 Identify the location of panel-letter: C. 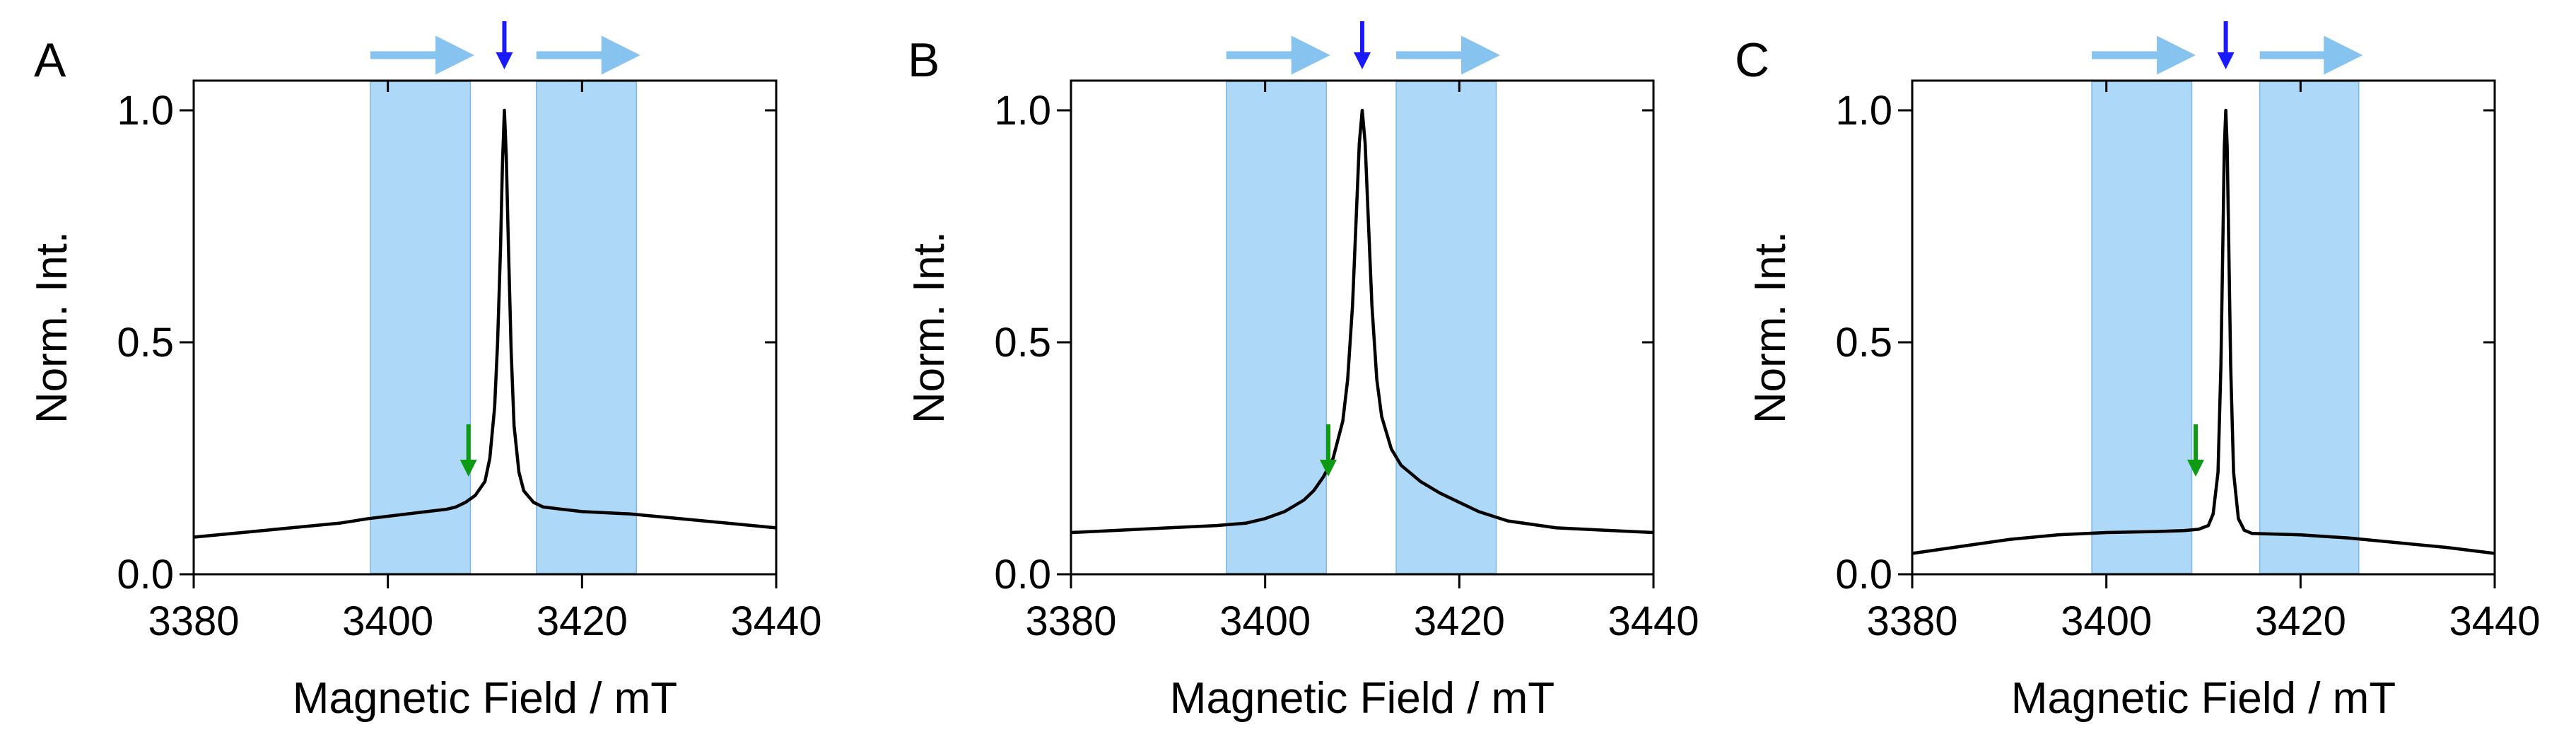
(1752, 60).